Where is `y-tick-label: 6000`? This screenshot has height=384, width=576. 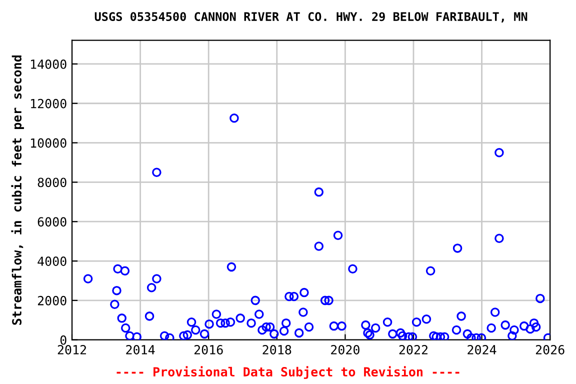 y-tick-label: 6000 is located at coordinates (52, 222).